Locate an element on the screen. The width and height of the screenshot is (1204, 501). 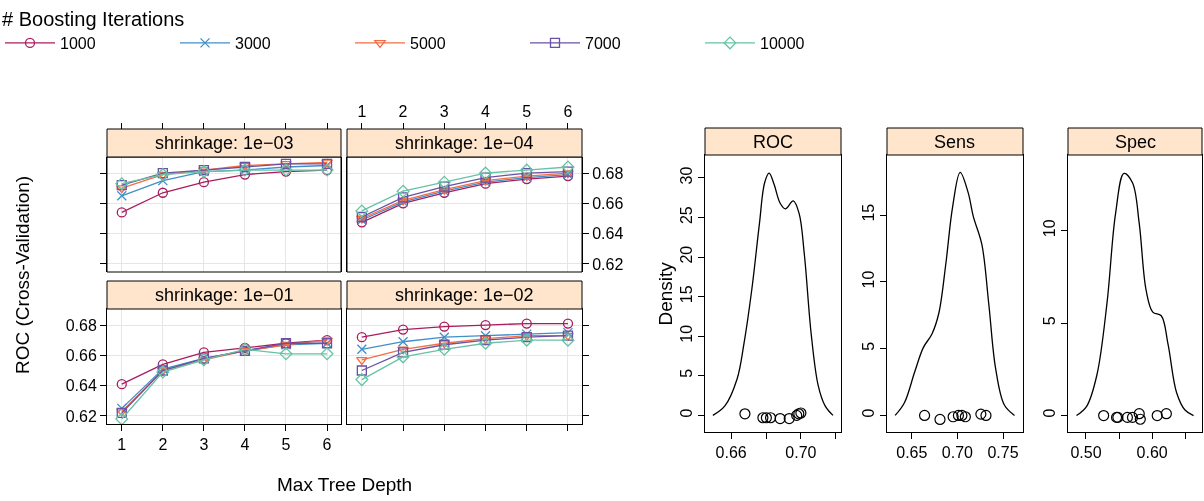
chart-title: shrinkage: 1e−02 is located at coordinates (464, 295).